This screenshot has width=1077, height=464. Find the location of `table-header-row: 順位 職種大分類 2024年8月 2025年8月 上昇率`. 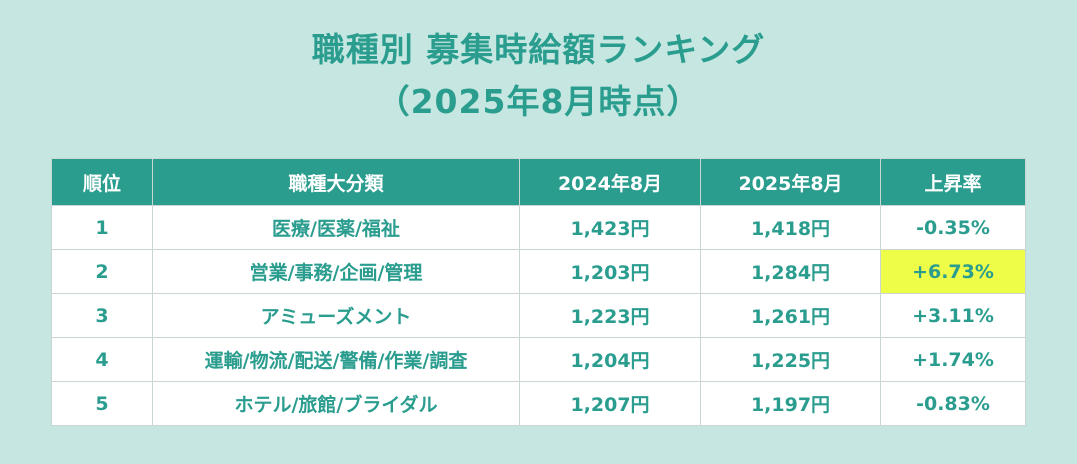

table-header-row: 順位 職種大分類 2024年8月 2025年8月 上昇率 is located at coordinates (538, 182).